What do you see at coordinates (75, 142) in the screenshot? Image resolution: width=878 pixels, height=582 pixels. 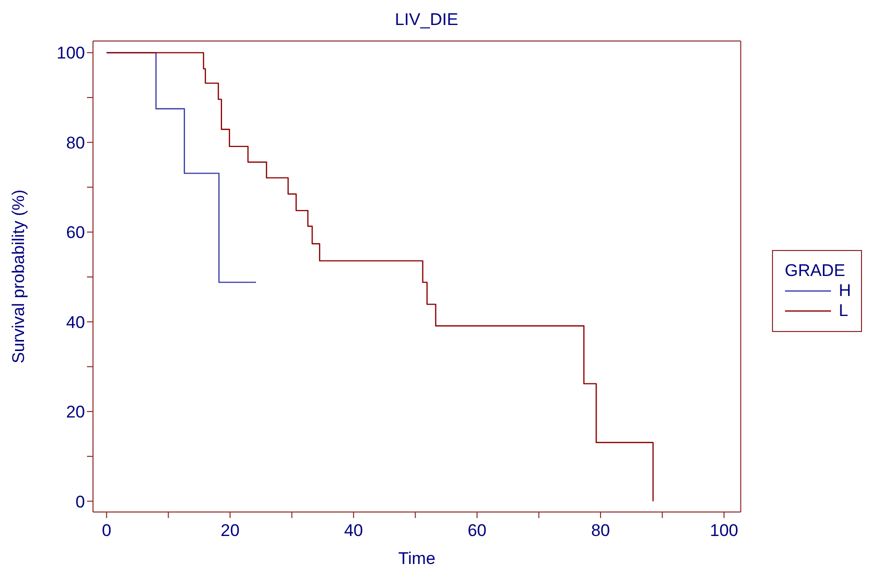 I see `y-tick-label: 80` at bounding box center [75, 142].